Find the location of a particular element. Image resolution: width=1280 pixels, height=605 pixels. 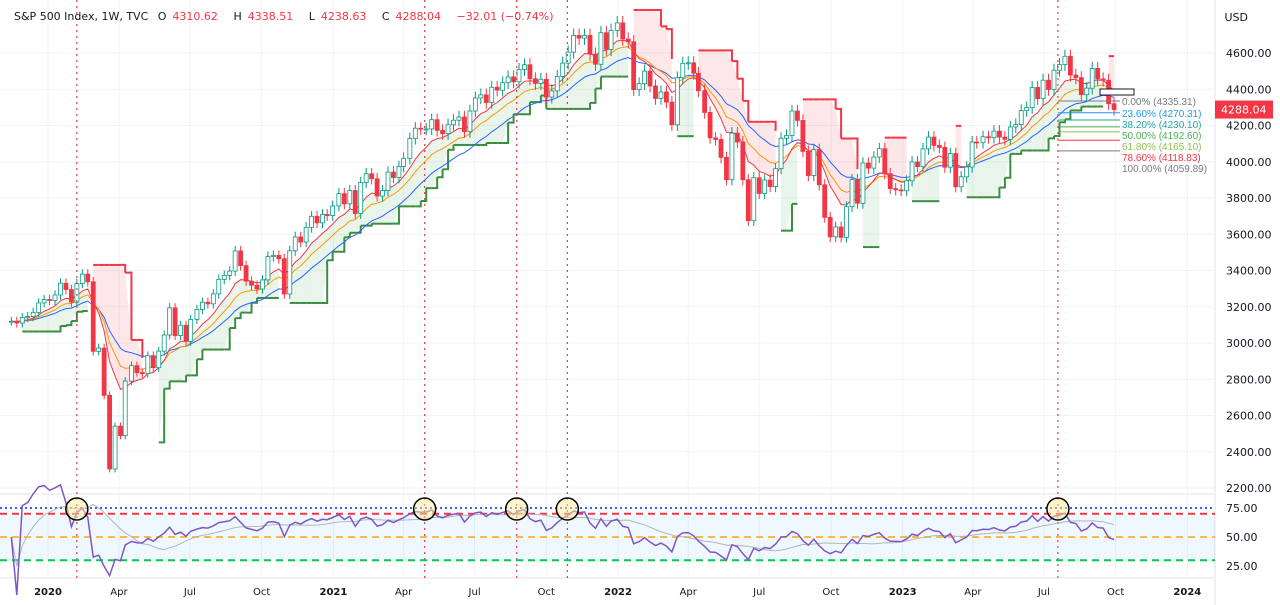

y-tick-label: 3000.00 is located at coordinates (1249, 343).